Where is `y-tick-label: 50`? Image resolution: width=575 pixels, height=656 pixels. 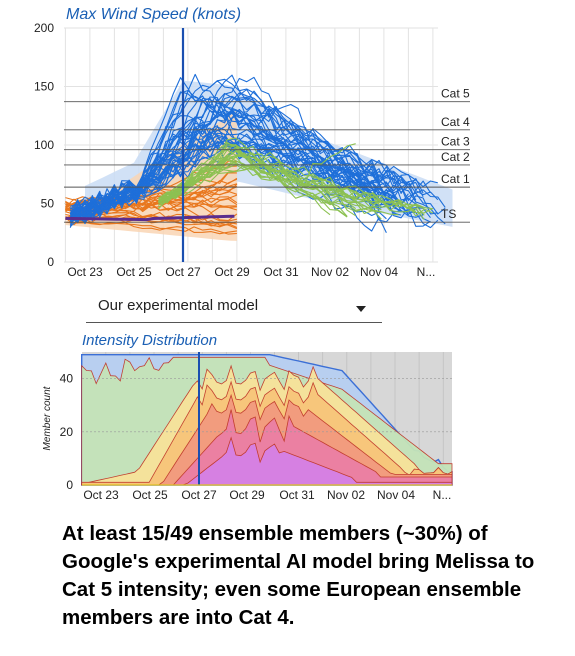 y-tick-label: 50 is located at coordinates (48, 204).